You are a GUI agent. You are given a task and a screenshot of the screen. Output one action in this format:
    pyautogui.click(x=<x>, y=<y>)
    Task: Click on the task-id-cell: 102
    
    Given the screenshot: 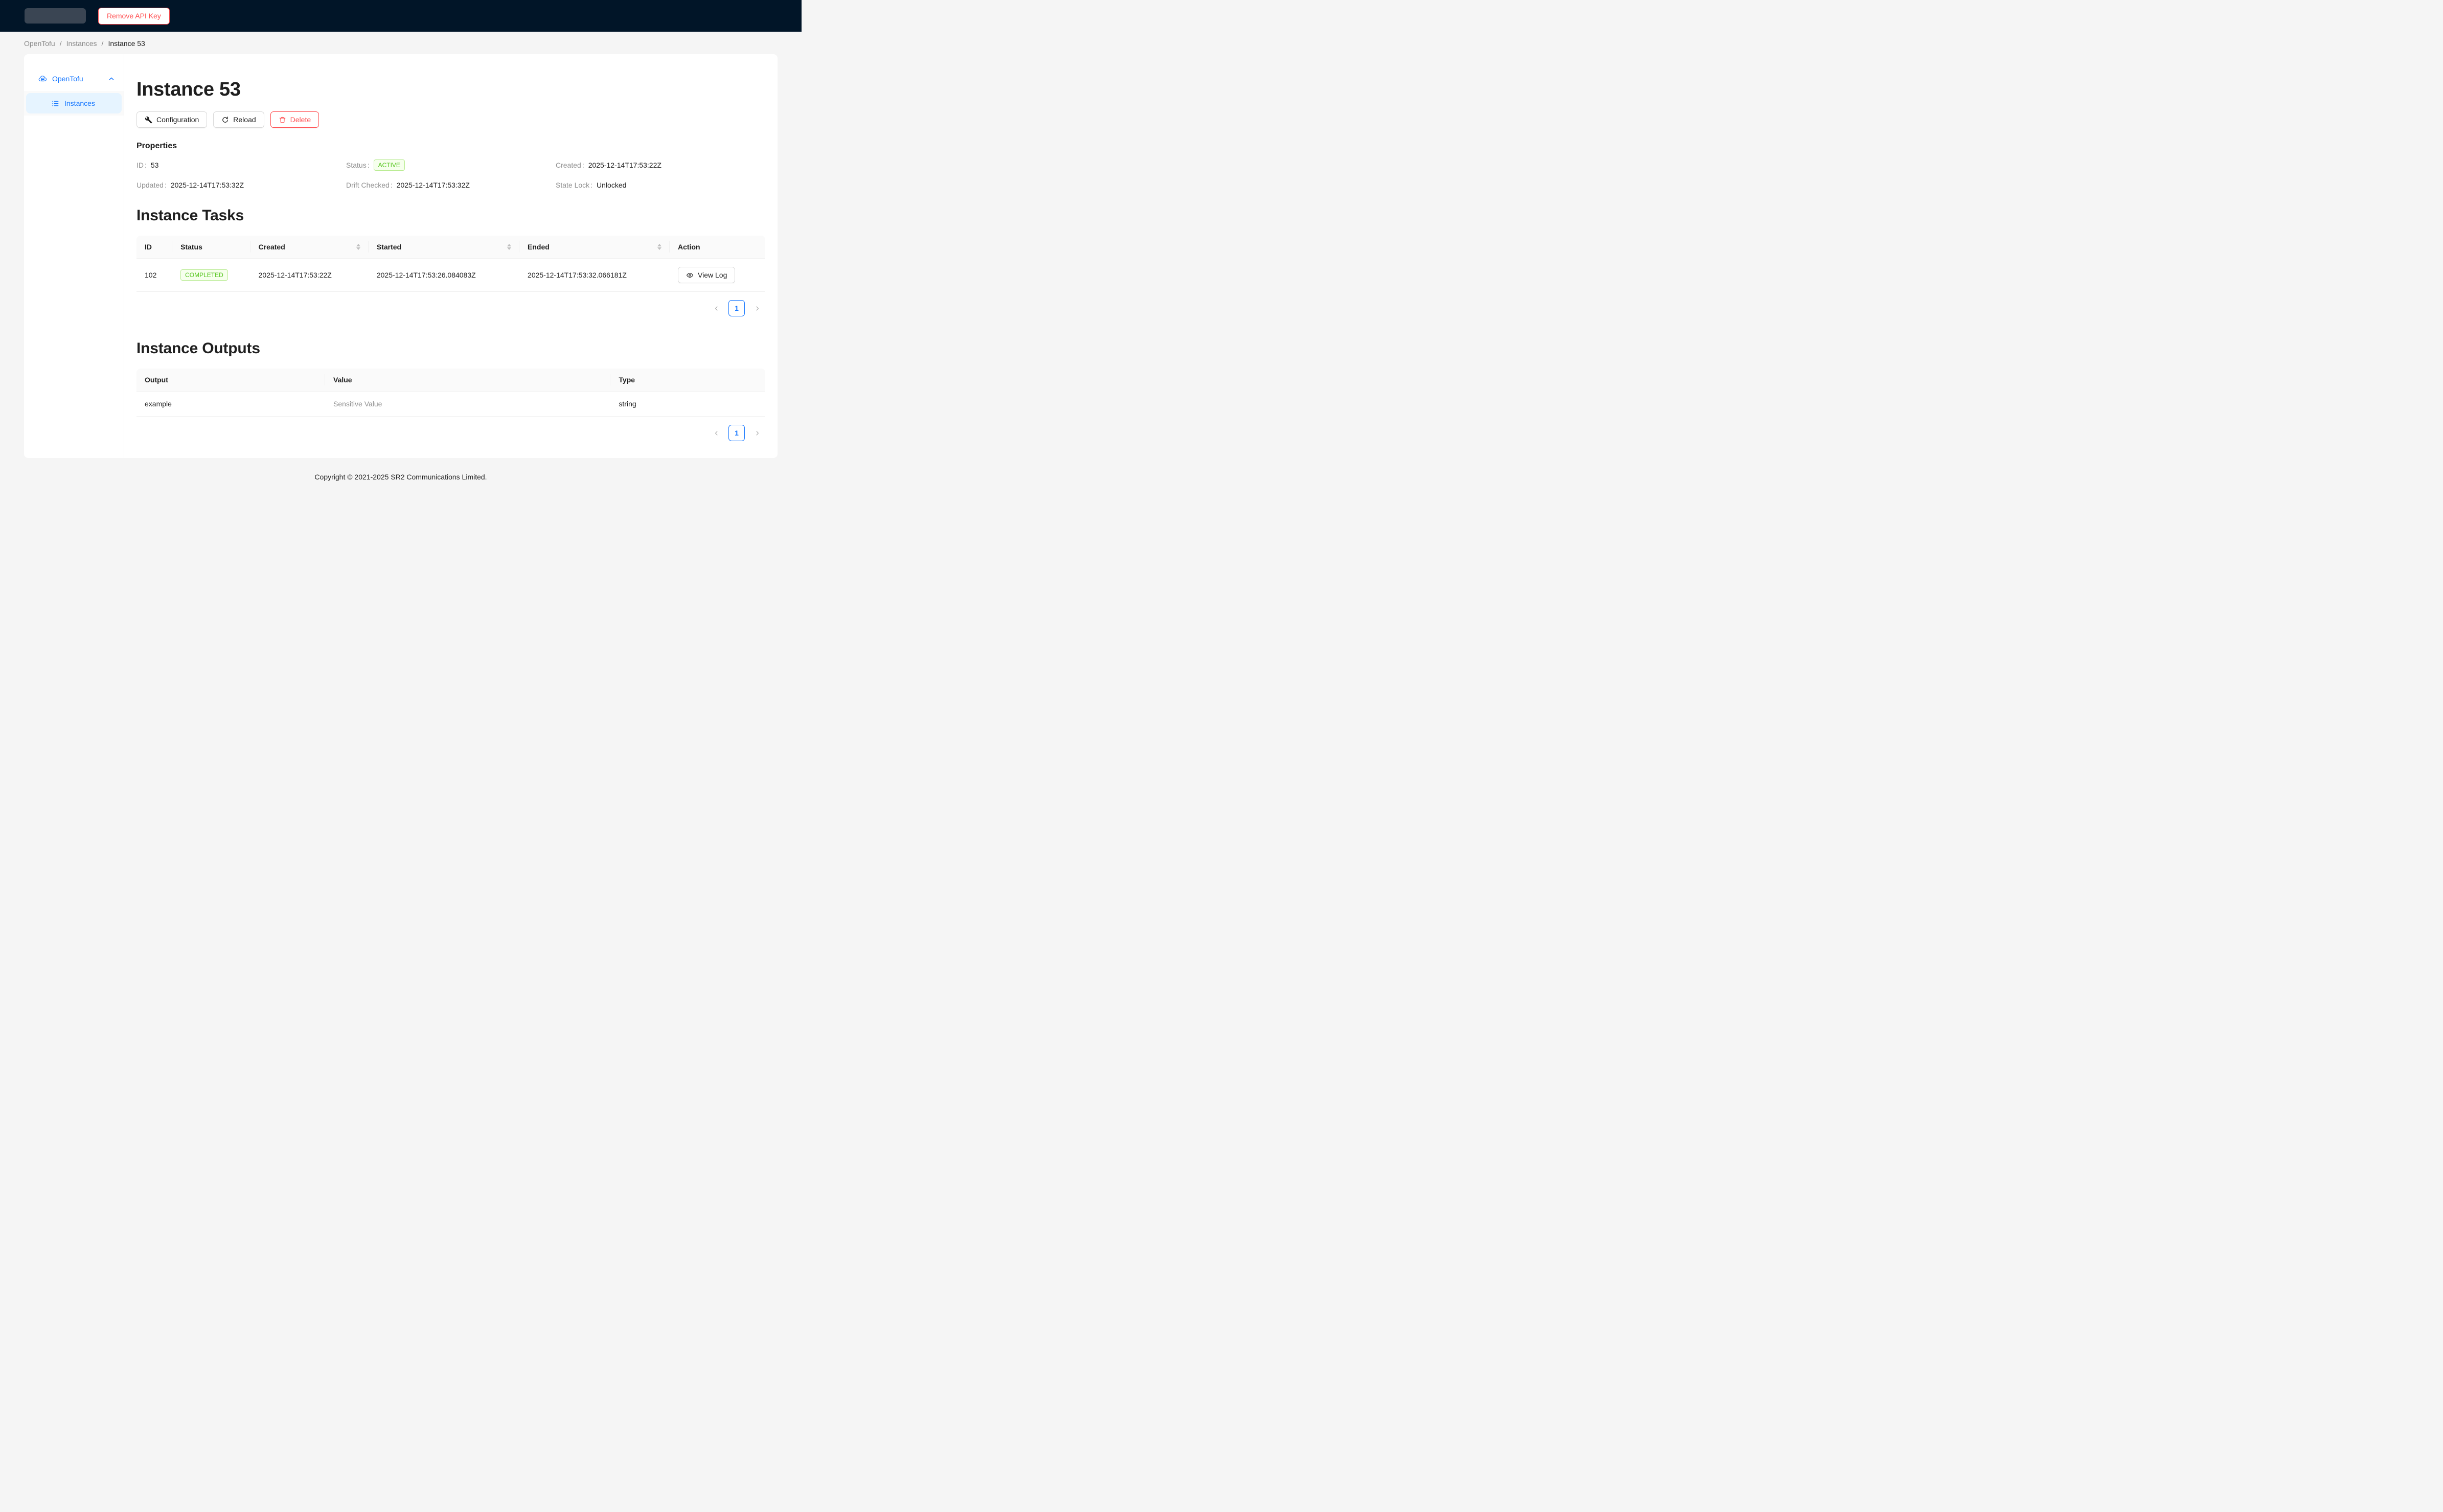 What is the action you would take?
    pyautogui.click(x=154, y=276)
    